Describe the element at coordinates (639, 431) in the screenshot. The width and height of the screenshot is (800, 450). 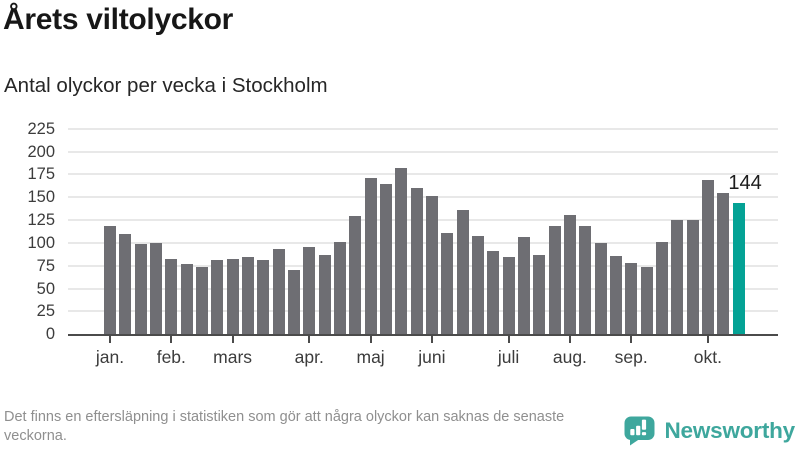
I see `newsworthy-badge-icon` at that location.